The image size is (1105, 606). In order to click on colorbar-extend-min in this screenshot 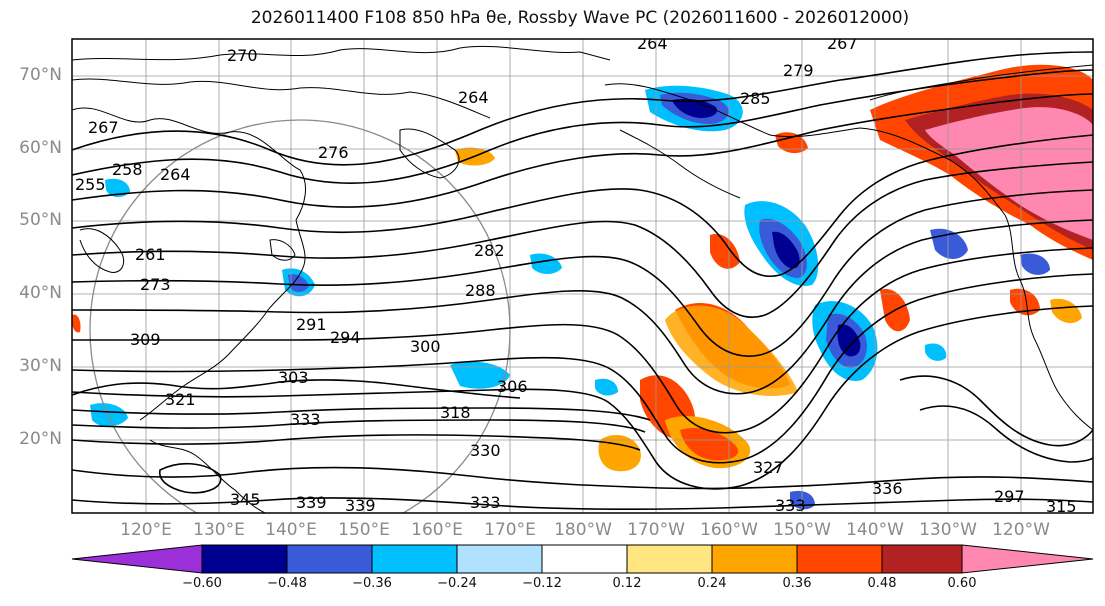, I will do `click(137, 559)`.